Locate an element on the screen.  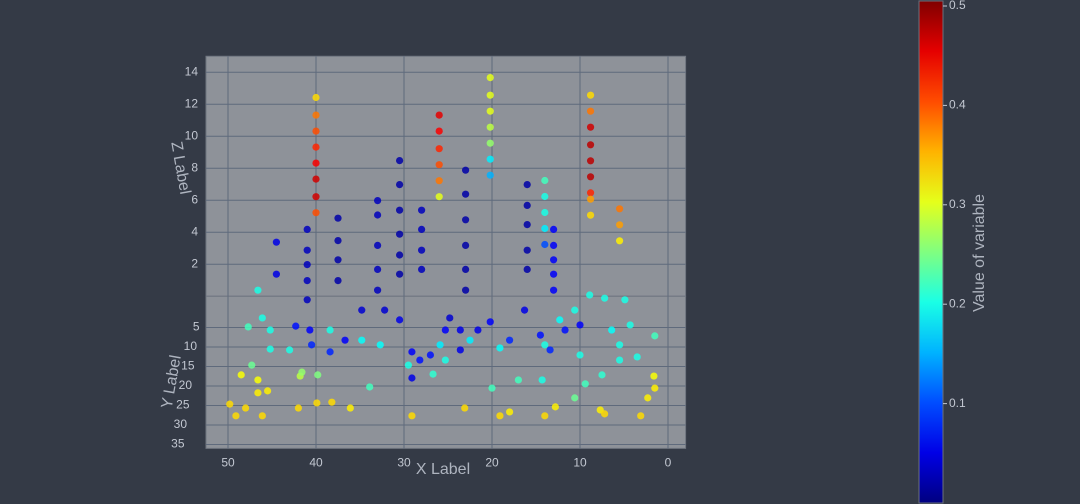
y-tick-label: 15 is located at coordinates (188, 366).